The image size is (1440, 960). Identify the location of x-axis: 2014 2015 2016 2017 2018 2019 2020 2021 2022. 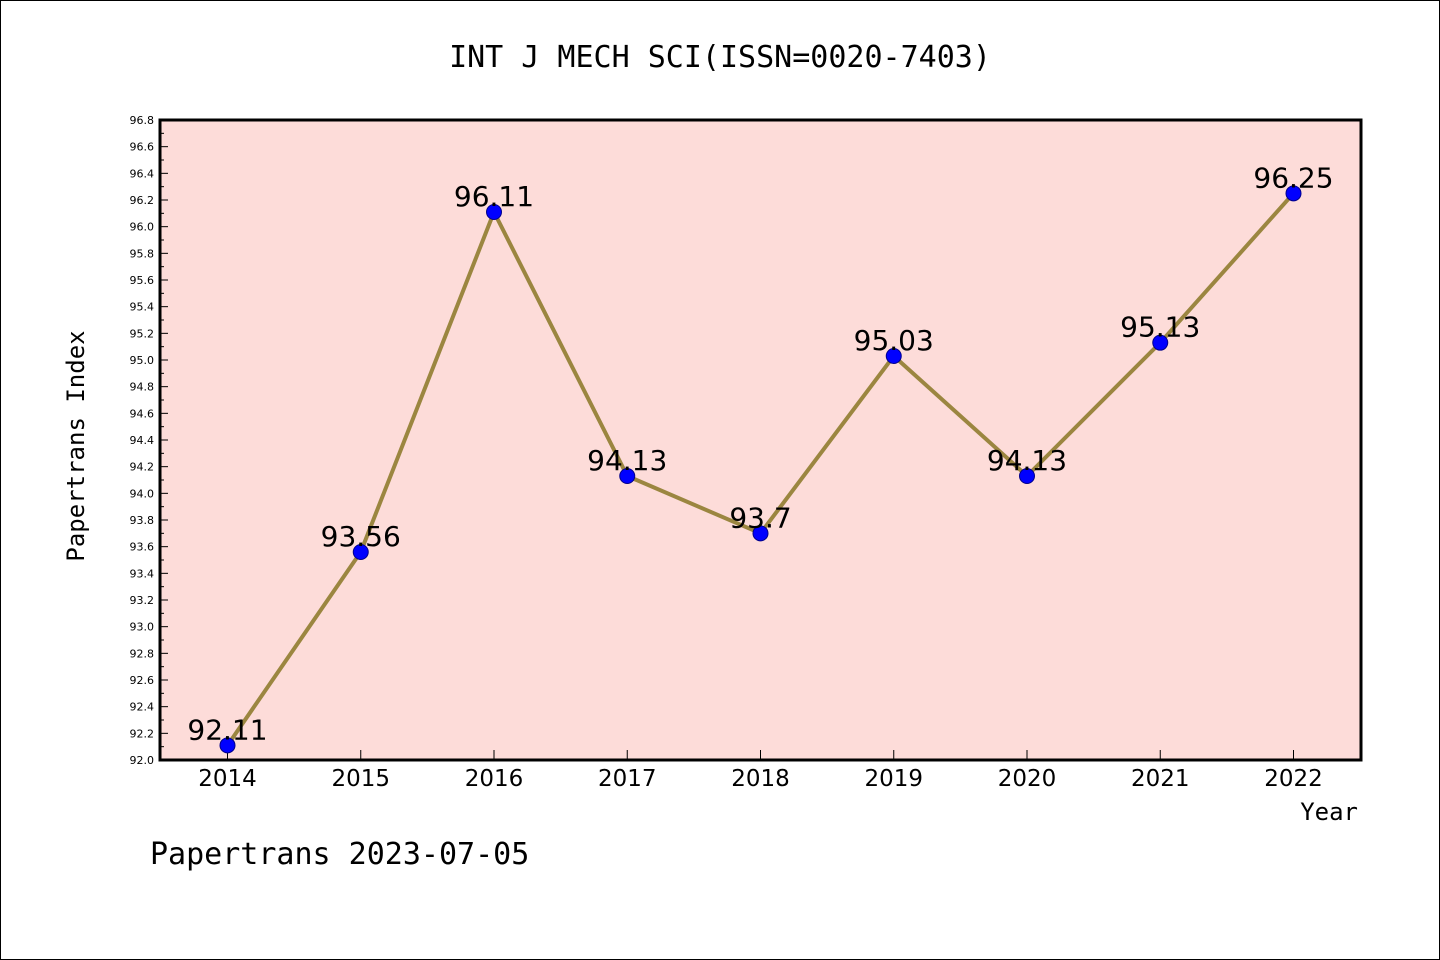
(760, 771).